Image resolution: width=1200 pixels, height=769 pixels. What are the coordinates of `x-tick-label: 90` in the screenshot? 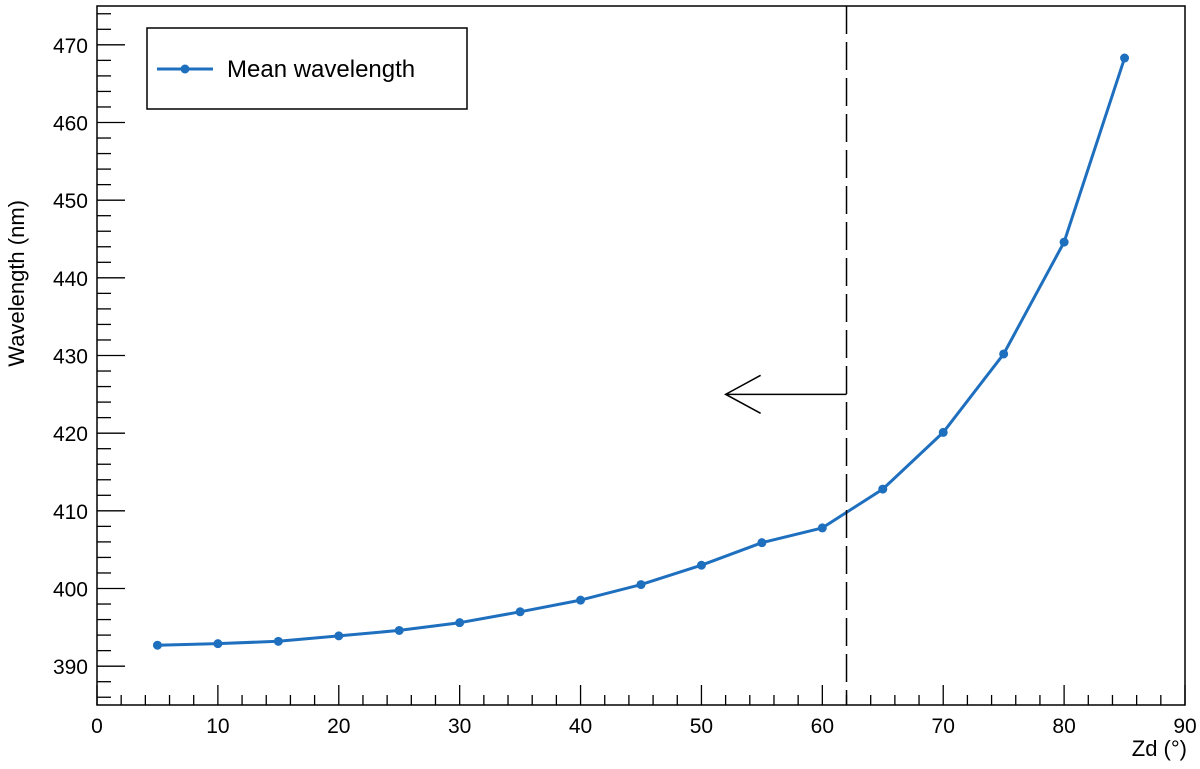 It's located at (1184, 726).